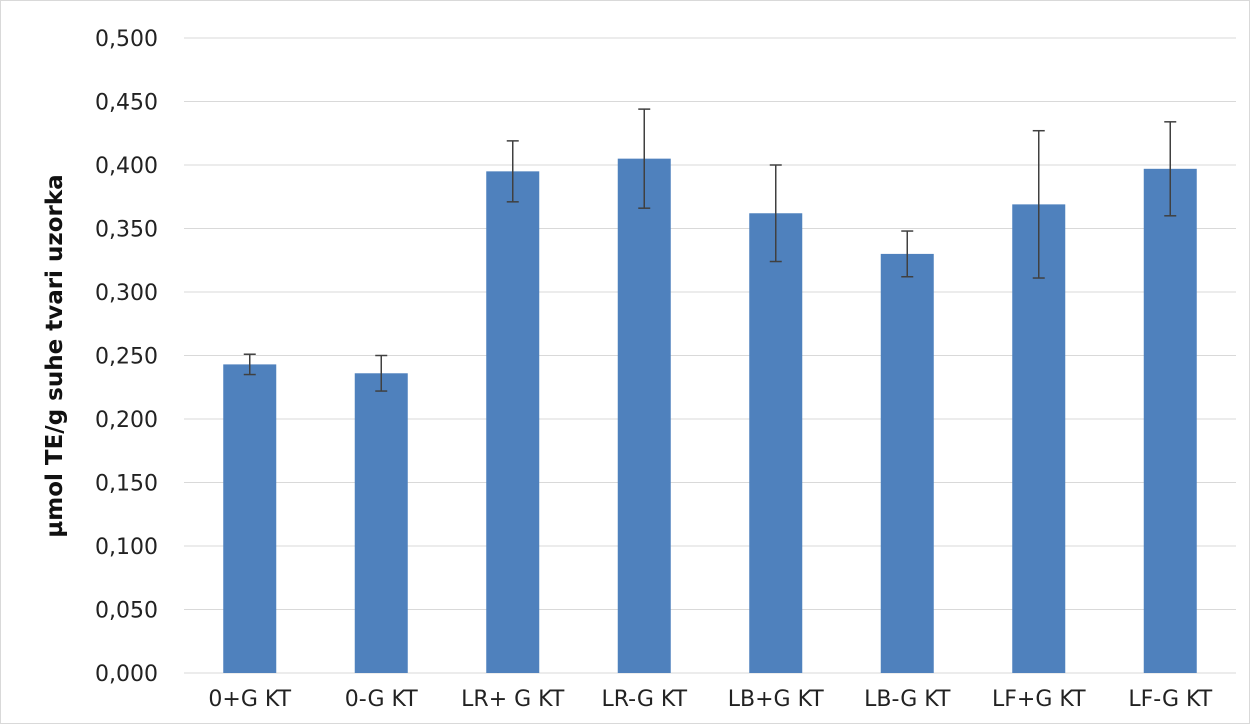 This screenshot has width=1250, height=724. Describe the element at coordinates (644, 699) in the screenshot. I see `x-category-label: LR-G KT` at that location.